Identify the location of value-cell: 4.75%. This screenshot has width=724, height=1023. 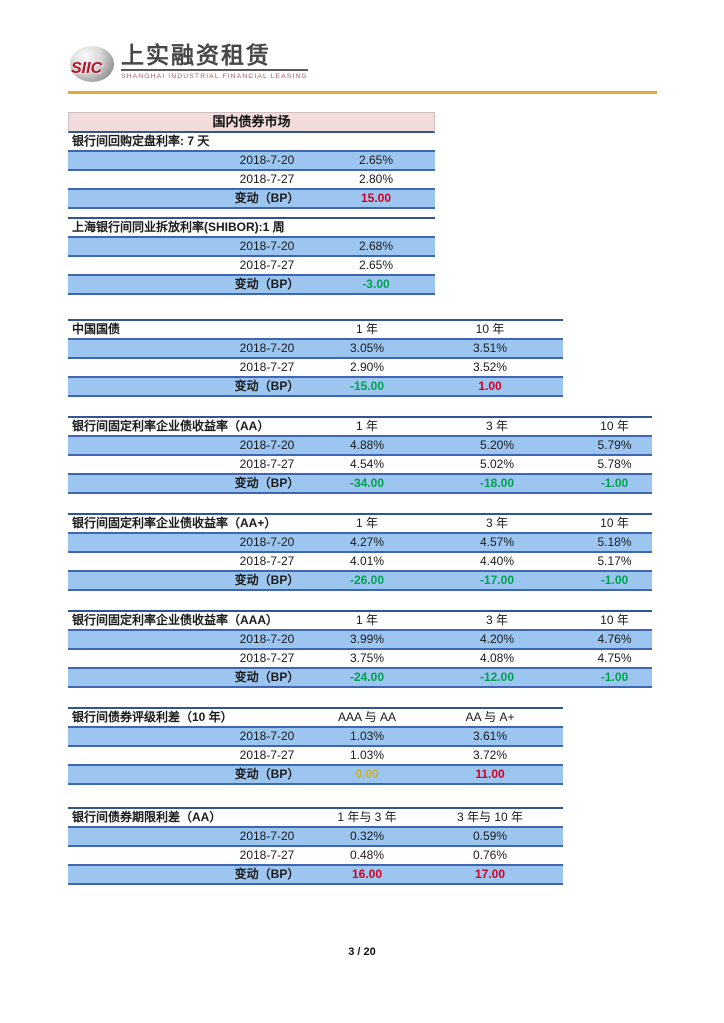
(614, 658).